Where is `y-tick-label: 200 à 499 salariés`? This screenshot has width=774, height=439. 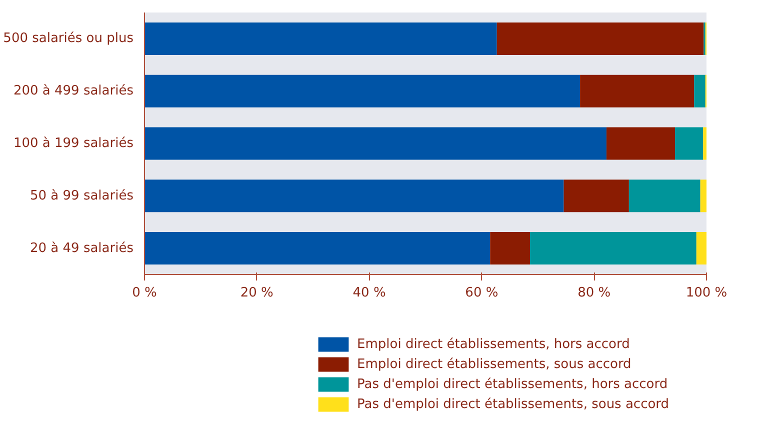 y-tick-label: 200 à 499 salariés is located at coordinates (73, 91).